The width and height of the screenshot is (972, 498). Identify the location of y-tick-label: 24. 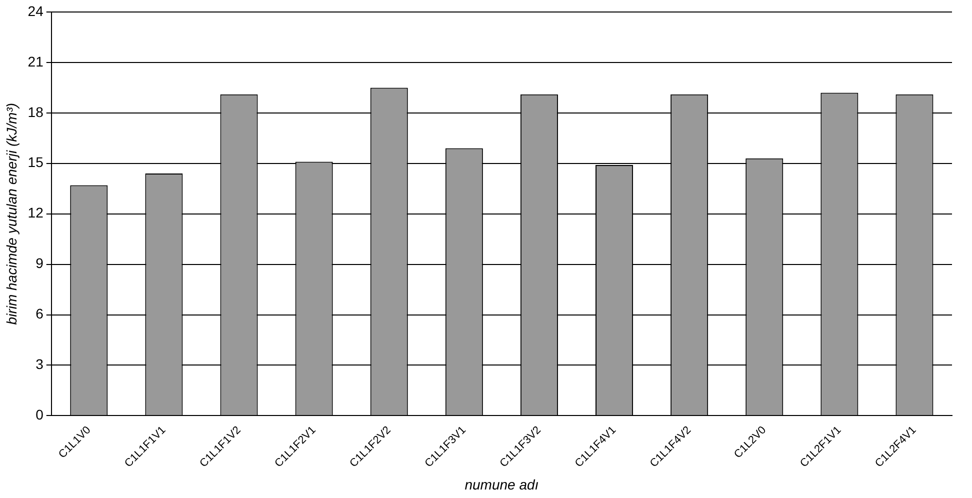
(36, 10).